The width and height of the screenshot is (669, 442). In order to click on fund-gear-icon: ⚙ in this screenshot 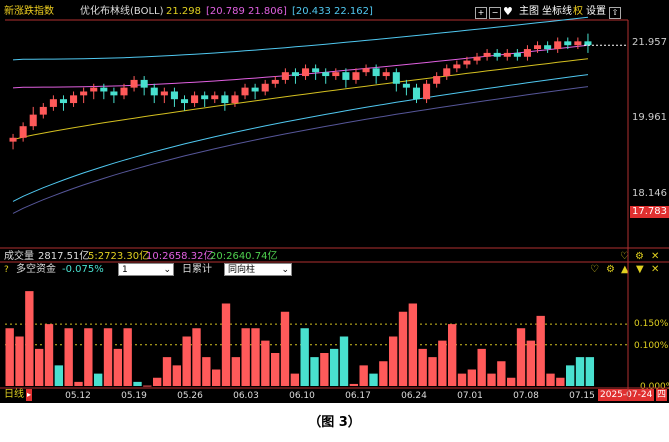, I will do `click(610, 269)`.